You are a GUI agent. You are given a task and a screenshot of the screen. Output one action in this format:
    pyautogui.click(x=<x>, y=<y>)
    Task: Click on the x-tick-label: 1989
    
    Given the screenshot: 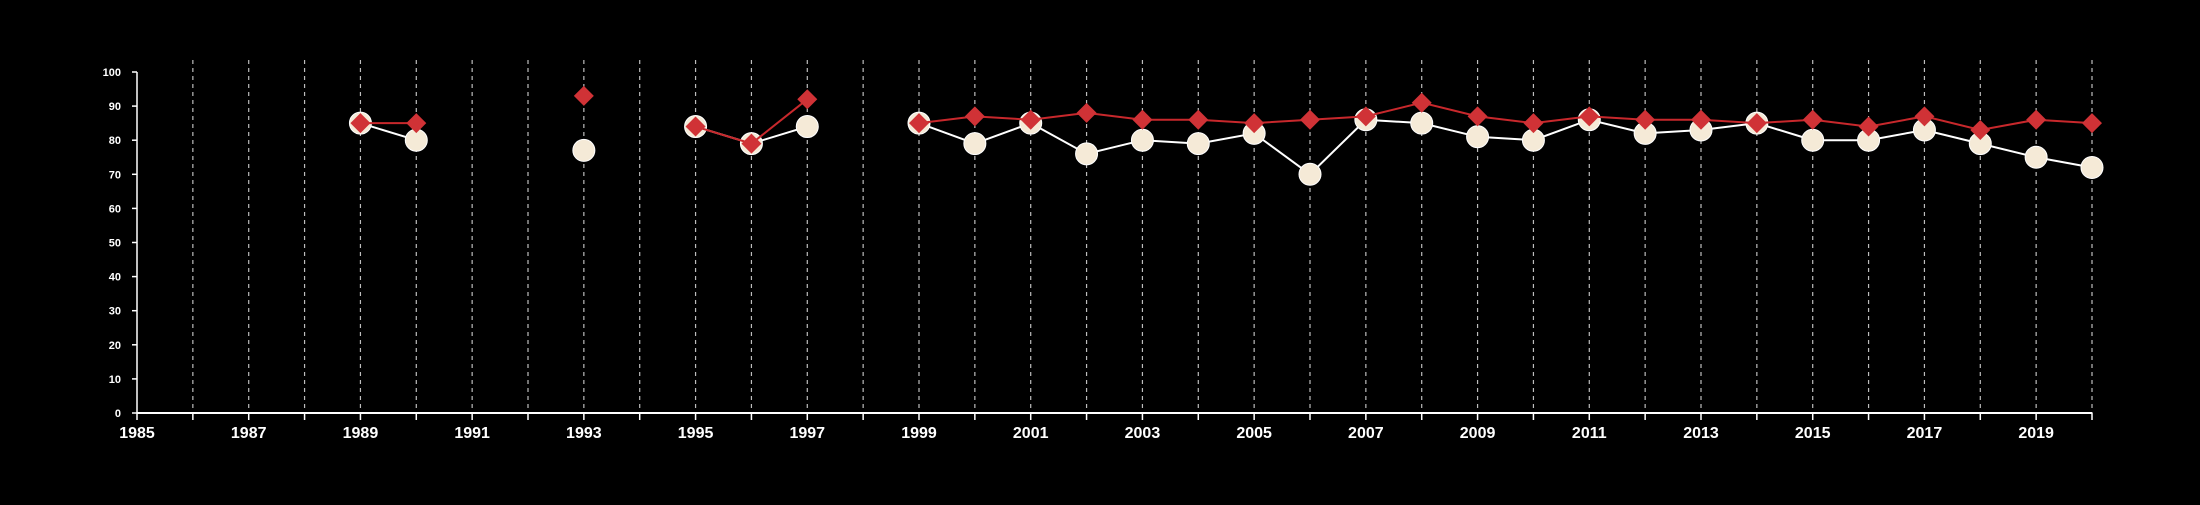 What is the action you would take?
    pyautogui.click(x=361, y=433)
    